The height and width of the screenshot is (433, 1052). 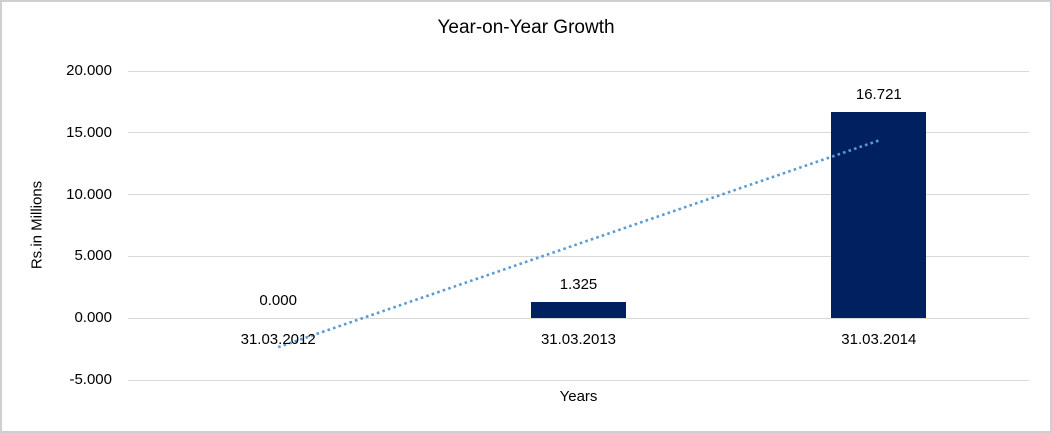 I want to click on y-axis-tick-label: 20.000, so click(x=89, y=70).